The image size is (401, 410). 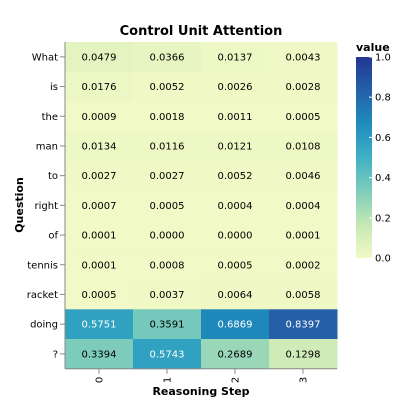 I want to click on cell-value-label: 0.0064, so click(x=235, y=295).